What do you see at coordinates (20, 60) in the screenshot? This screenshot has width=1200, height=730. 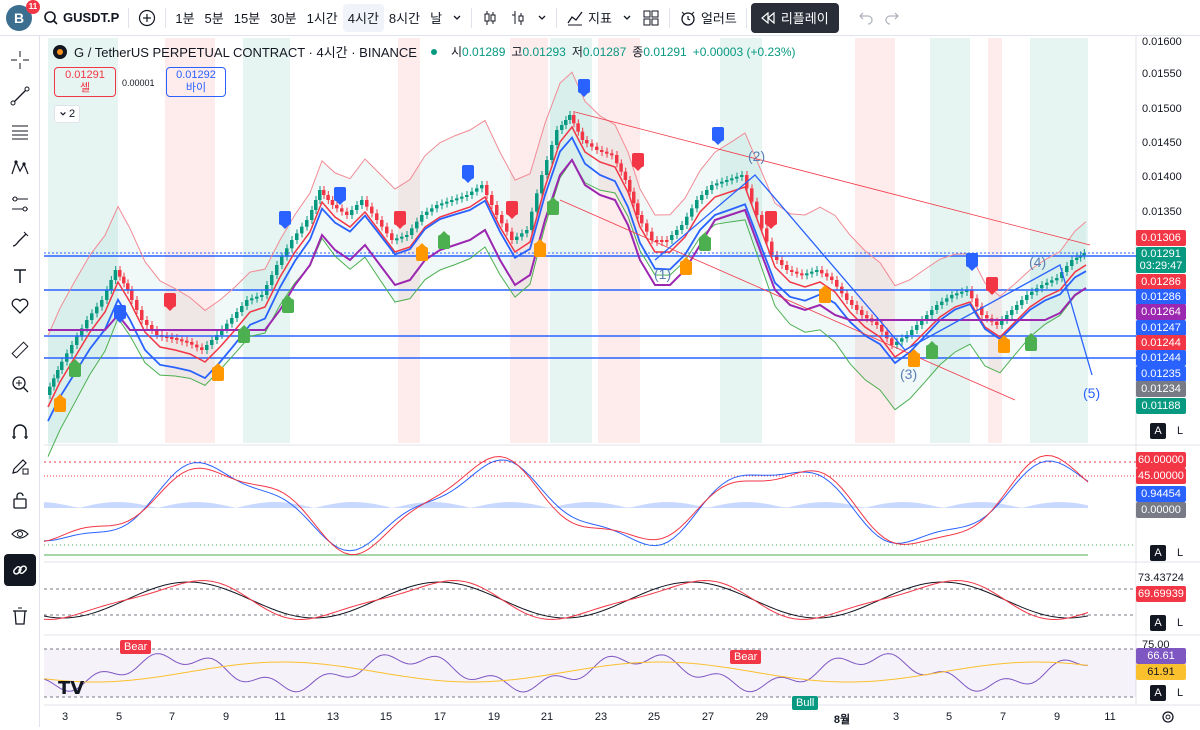 I see `crosshair-tool` at bounding box center [20, 60].